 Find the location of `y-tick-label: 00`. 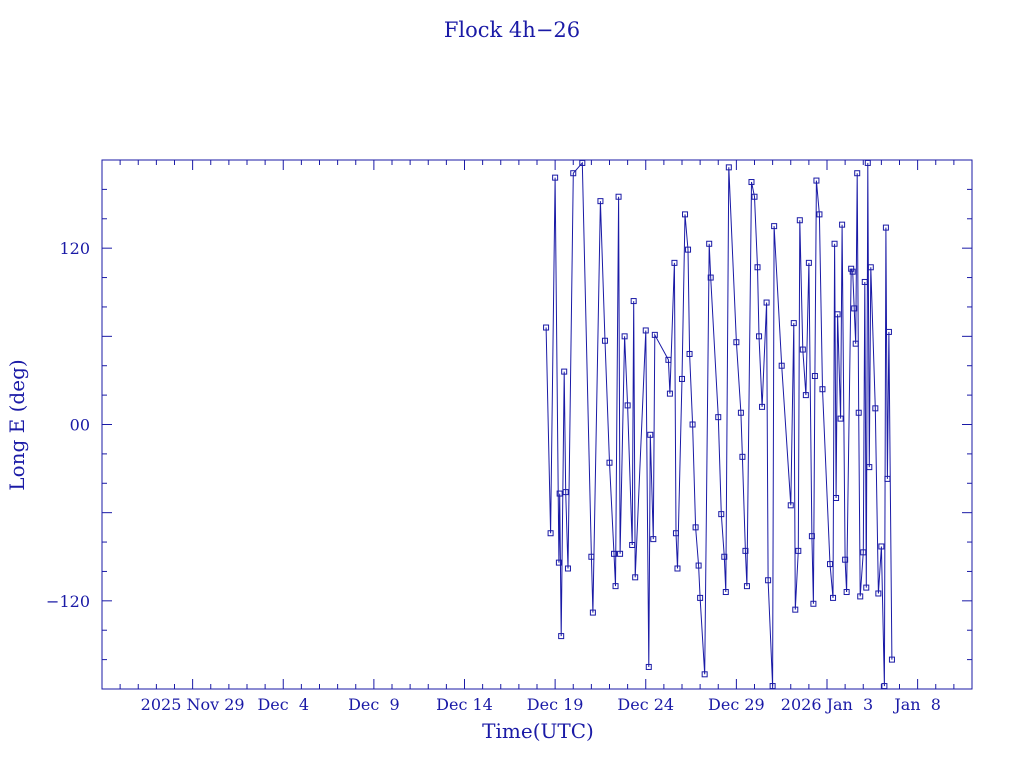

y-tick-label: 00 is located at coordinates (80, 425).